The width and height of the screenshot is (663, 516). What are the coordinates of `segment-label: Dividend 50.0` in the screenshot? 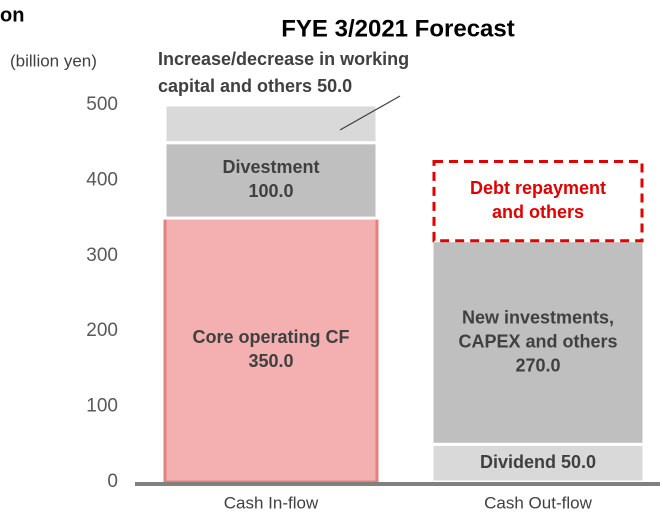 It's located at (538, 462).